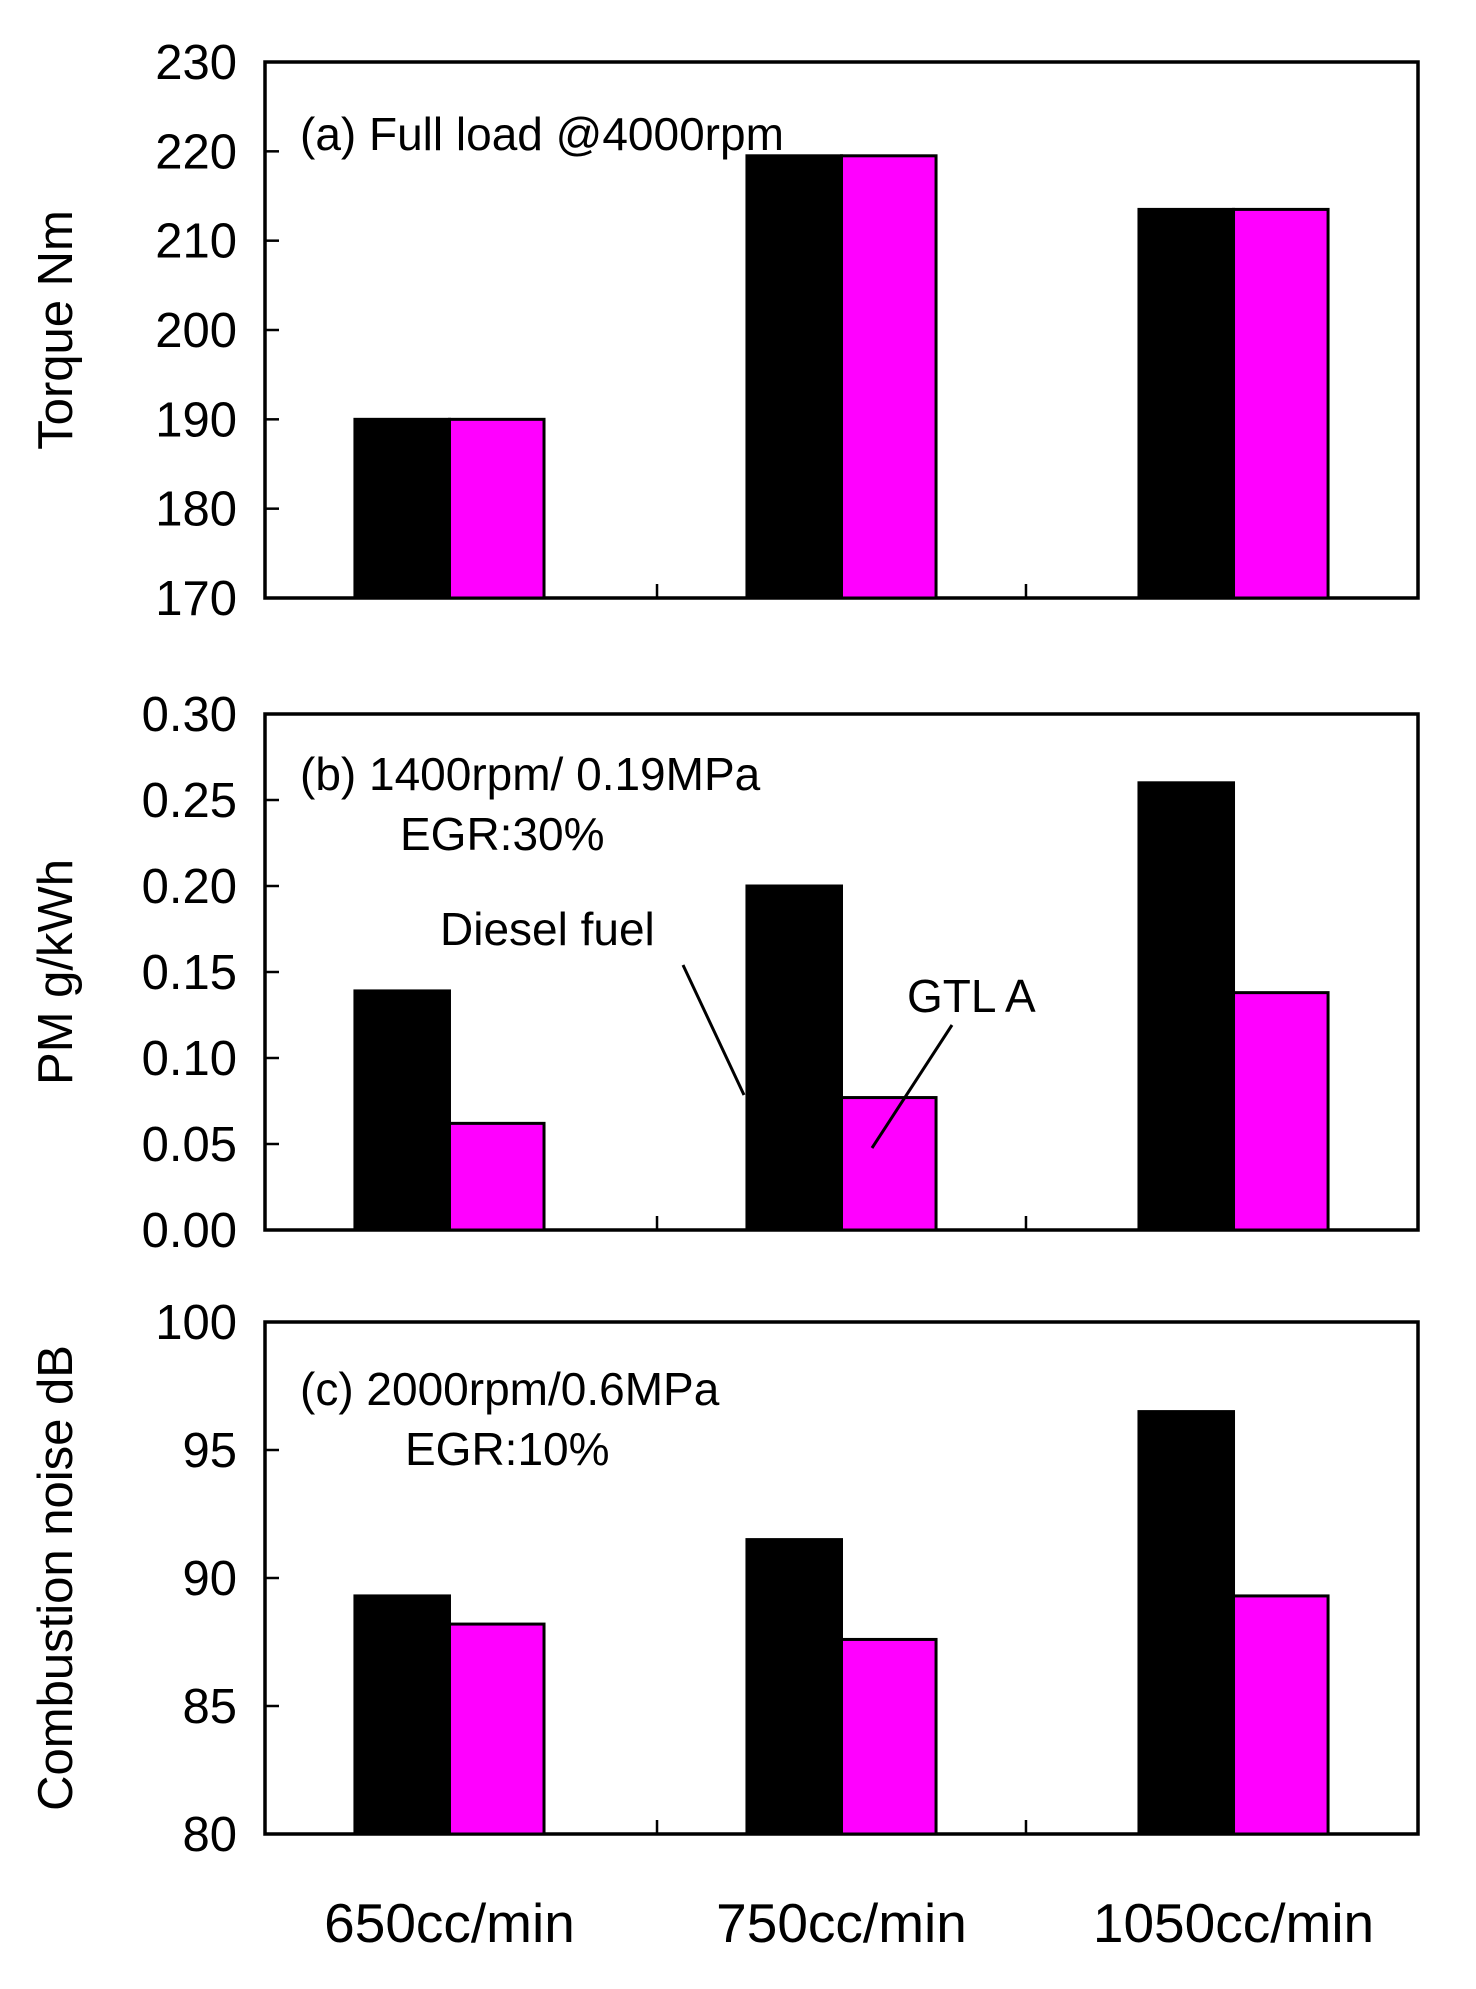  What do you see at coordinates (189, 715) in the screenshot?
I see `y-tick-label: 0.30` at bounding box center [189, 715].